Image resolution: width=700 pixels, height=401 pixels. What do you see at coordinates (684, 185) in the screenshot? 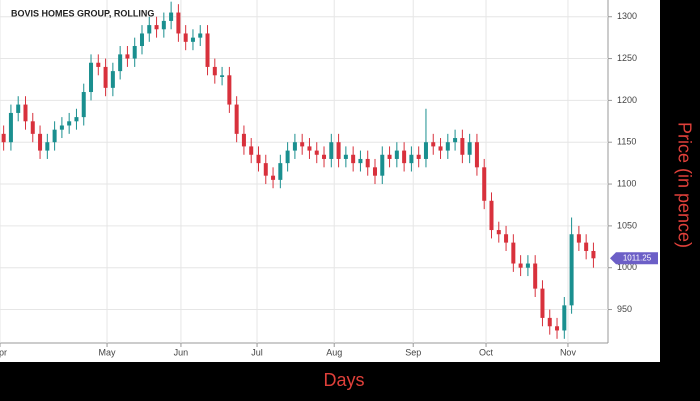
I see `y-axis-label: Price (in pence)` at bounding box center [684, 185].